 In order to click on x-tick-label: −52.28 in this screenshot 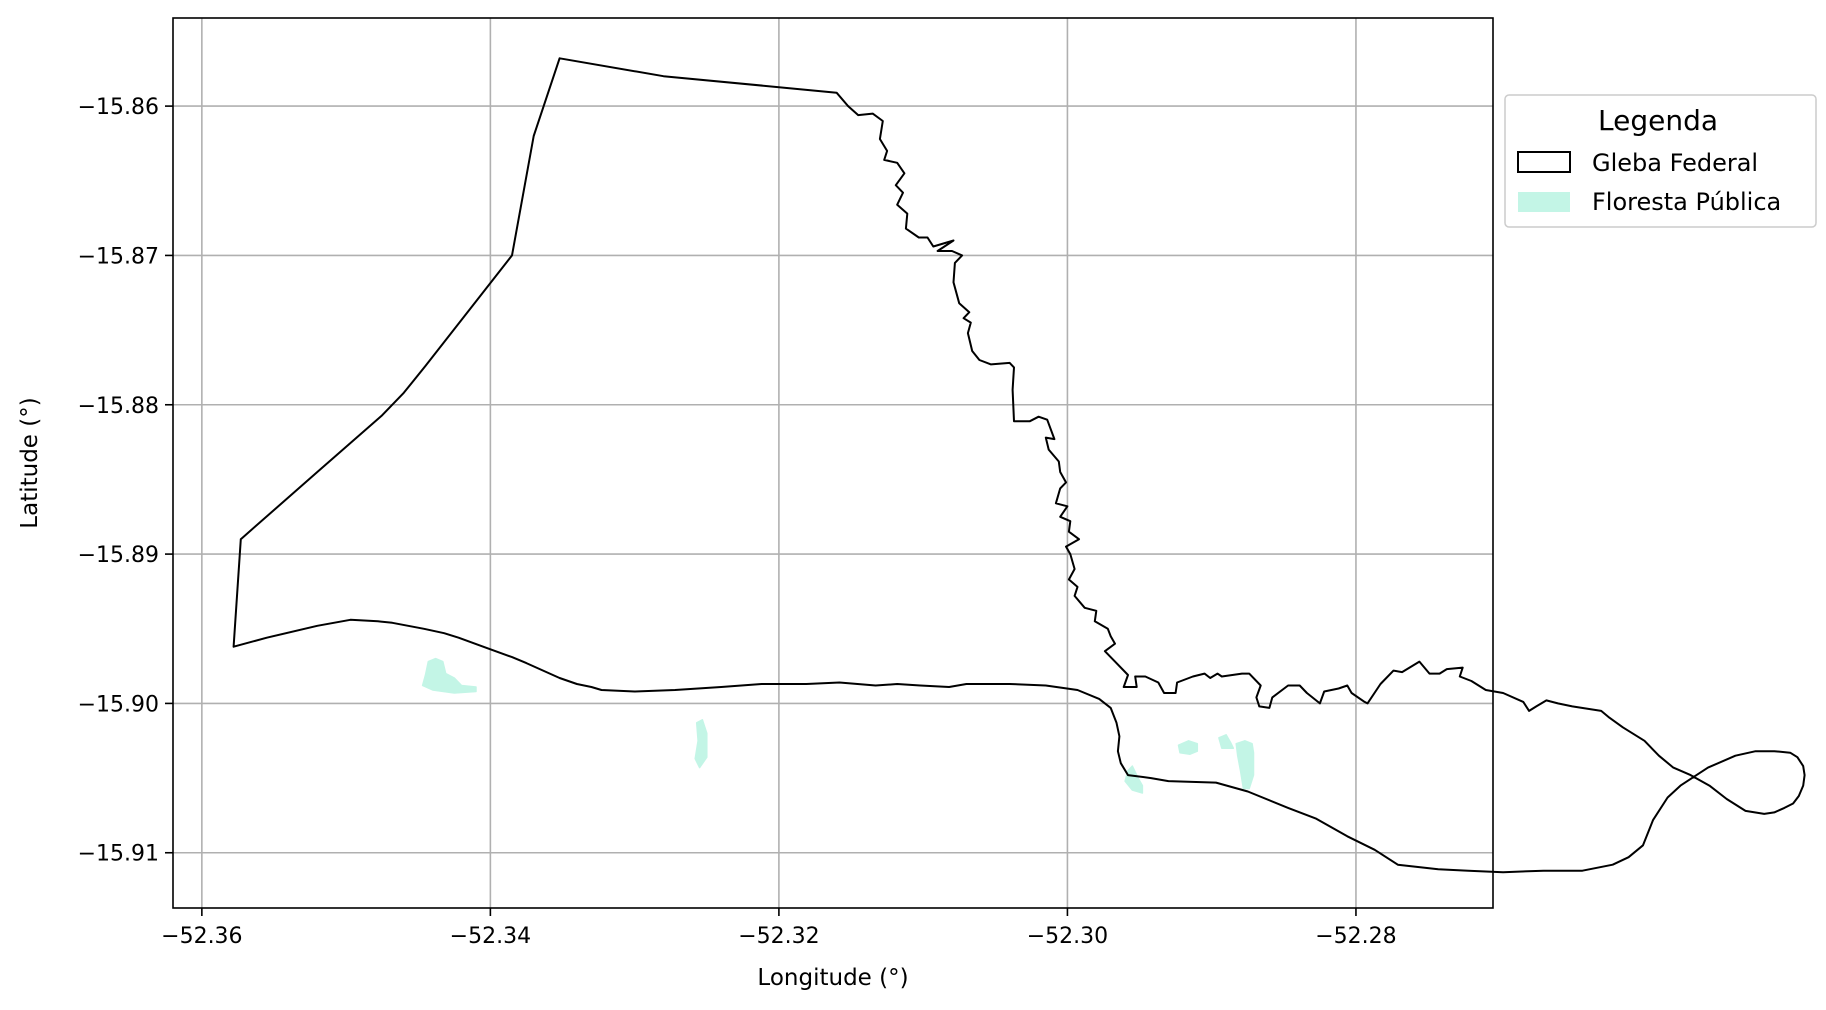, I will do `click(1355, 936)`.